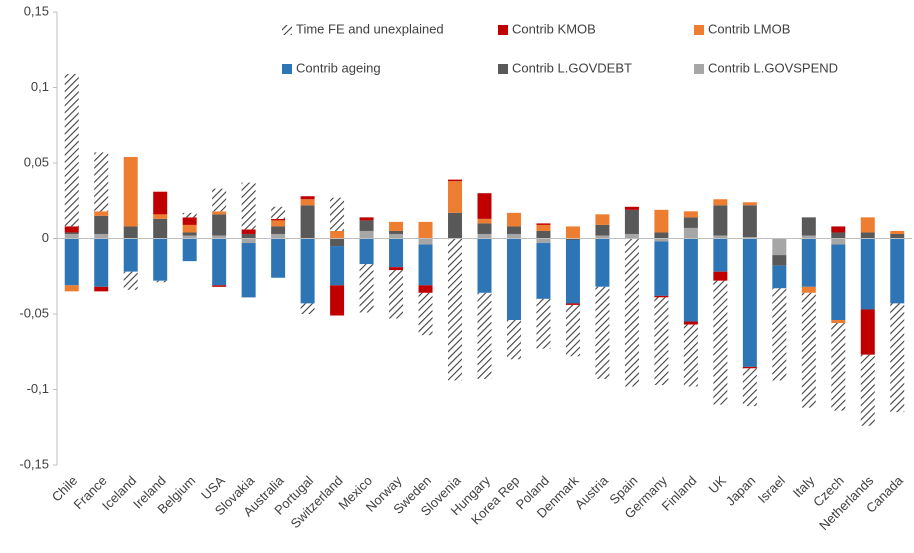 This screenshot has width=914, height=553. What do you see at coordinates (45, 237) in the screenshot?
I see `y-tick-label: 0` at bounding box center [45, 237].